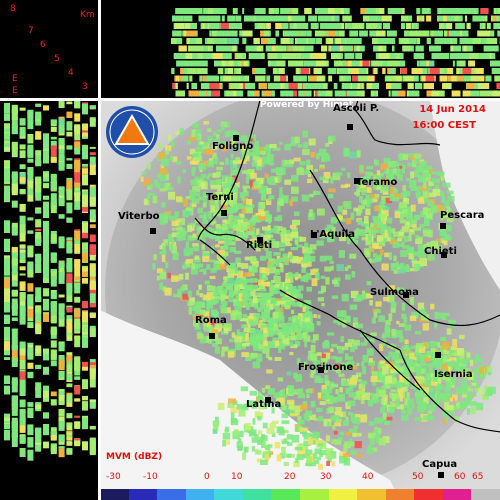 Image resolution: width=500 pixels, height=500 pixels. What do you see at coordinates (43, 45) in the screenshot?
I see `height-tick-6: 6` at bounding box center [43, 45].